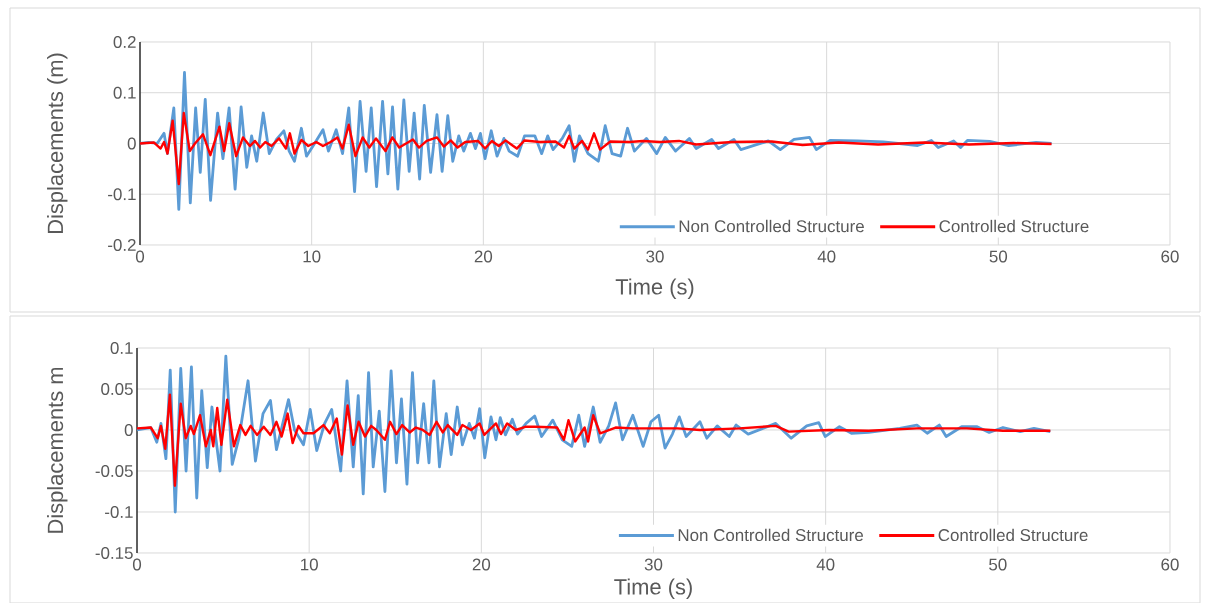 The height and width of the screenshot is (603, 1206). Describe the element at coordinates (57, 450) in the screenshot. I see `y-axis-title: Displacements m` at that location.